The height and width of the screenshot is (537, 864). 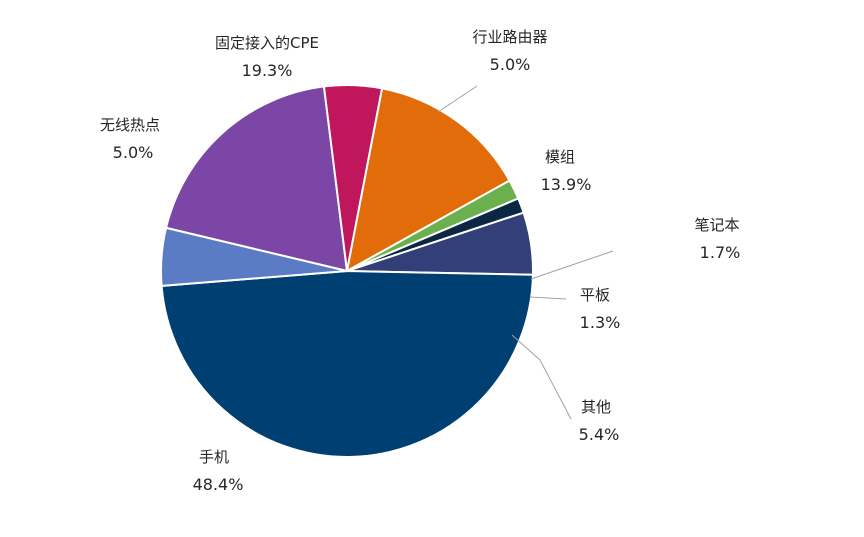 I want to click on slice-value-label: 5.4%, so click(x=599, y=434).